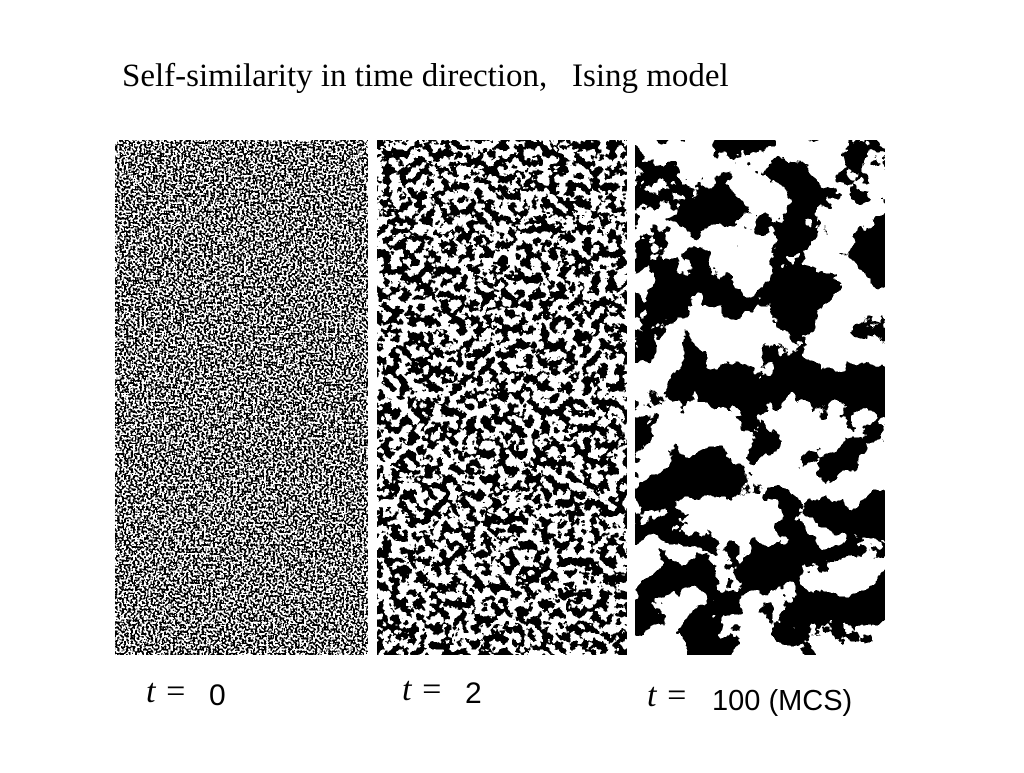 The width and height of the screenshot is (1024, 773). Describe the element at coordinates (782, 701) in the screenshot. I see `time-value: 100 (MCS)` at that location.